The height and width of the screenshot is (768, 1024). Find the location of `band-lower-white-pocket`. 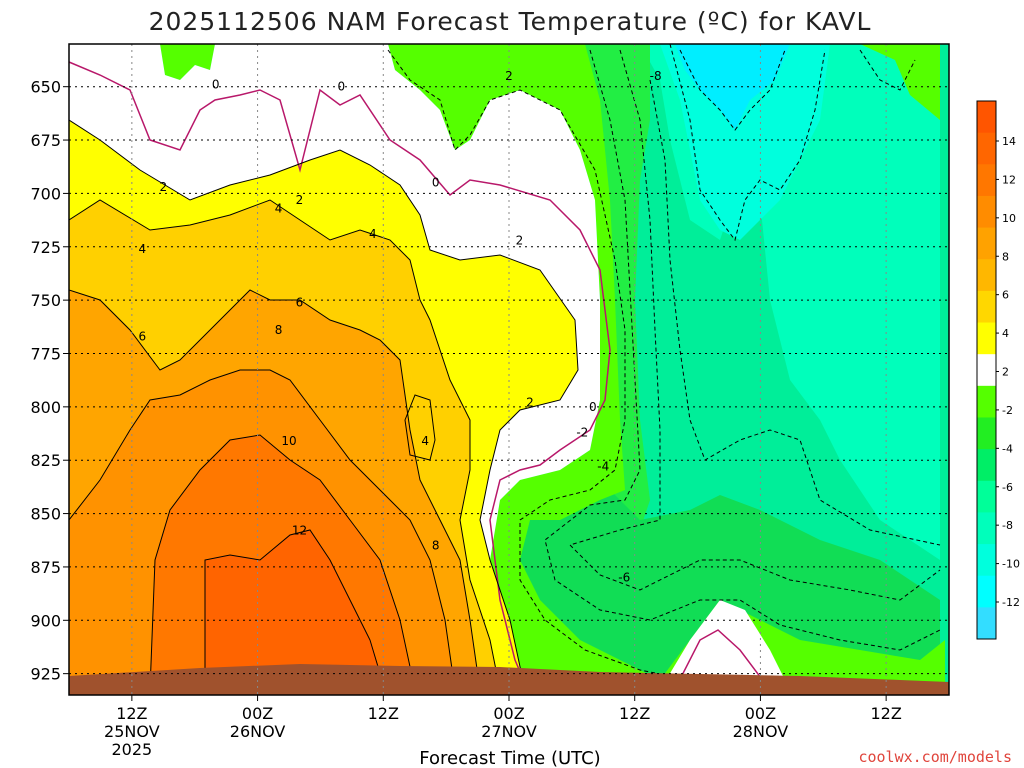

band-lower-white-pocket is located at coordinates (725, 645).